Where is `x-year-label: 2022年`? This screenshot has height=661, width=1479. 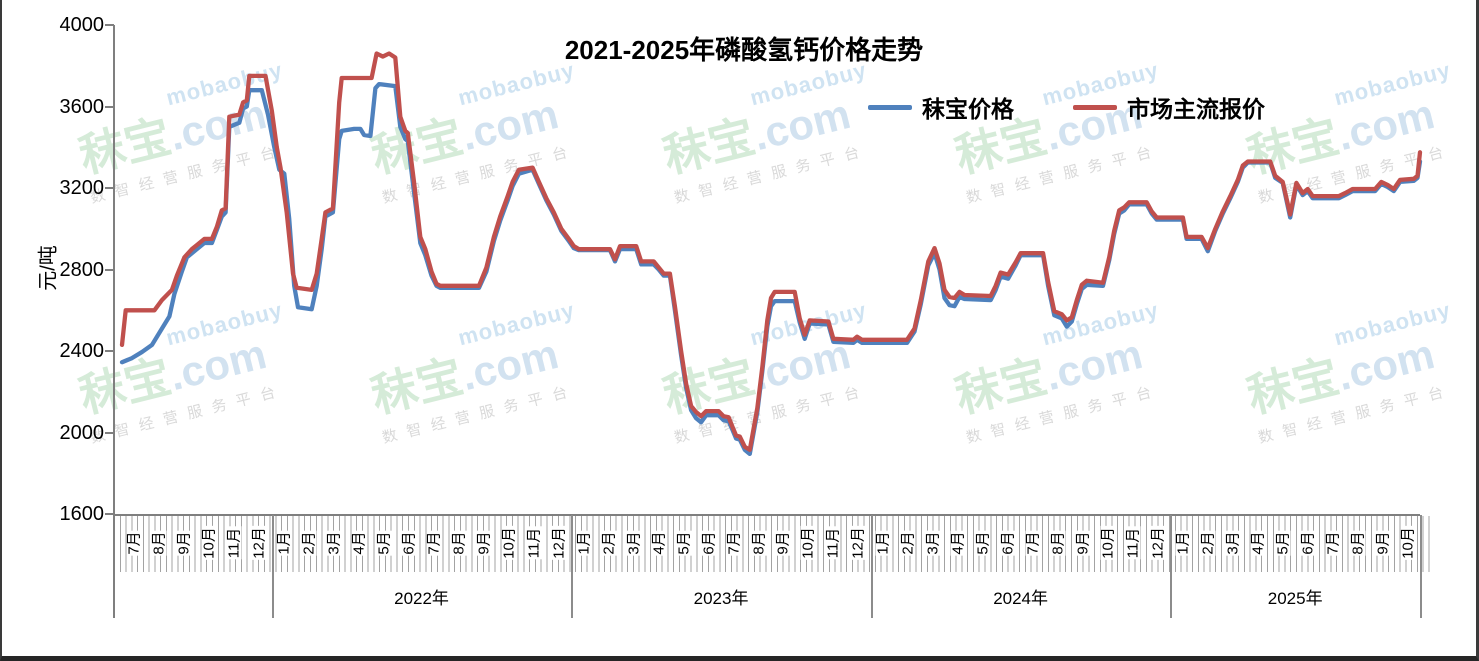
x-year-label: 2022年 is located at coordinates (421, 598).